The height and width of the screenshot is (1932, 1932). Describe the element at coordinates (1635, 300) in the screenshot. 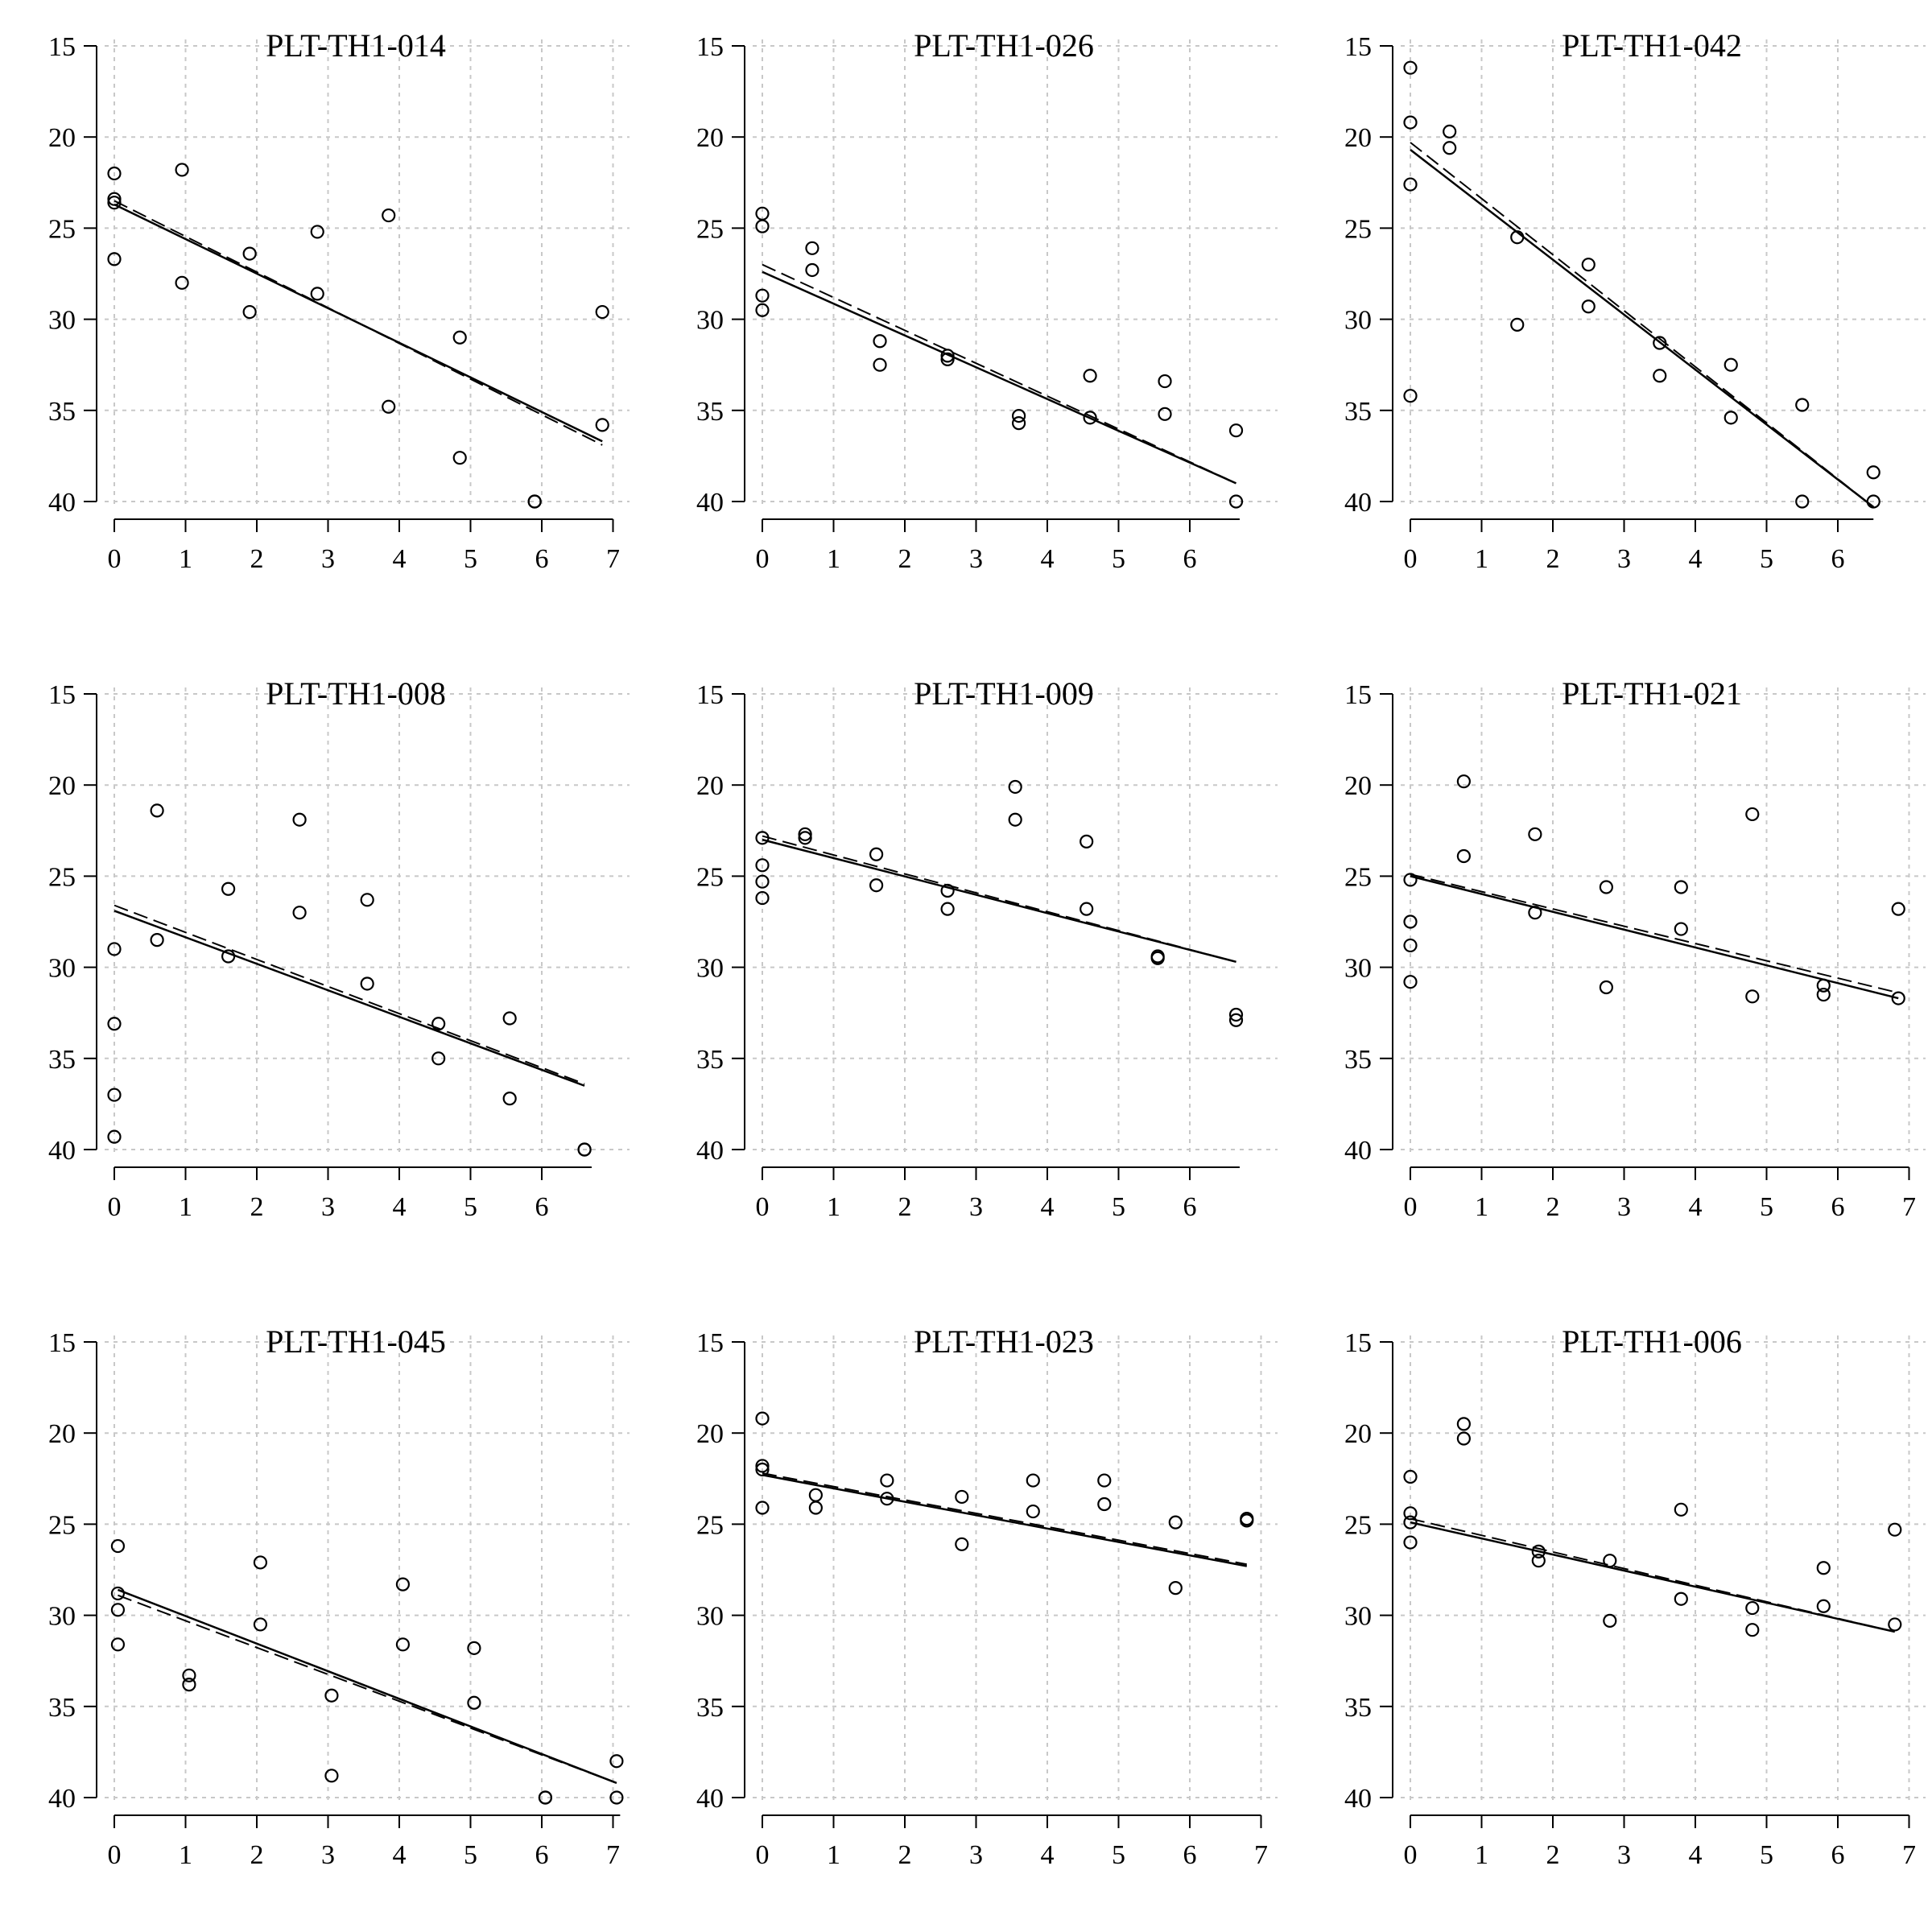

I see `panel-3: 15 20 25 30 35 40 0 1 2 3 4 5 6 PLT-TH1-042` at that location.